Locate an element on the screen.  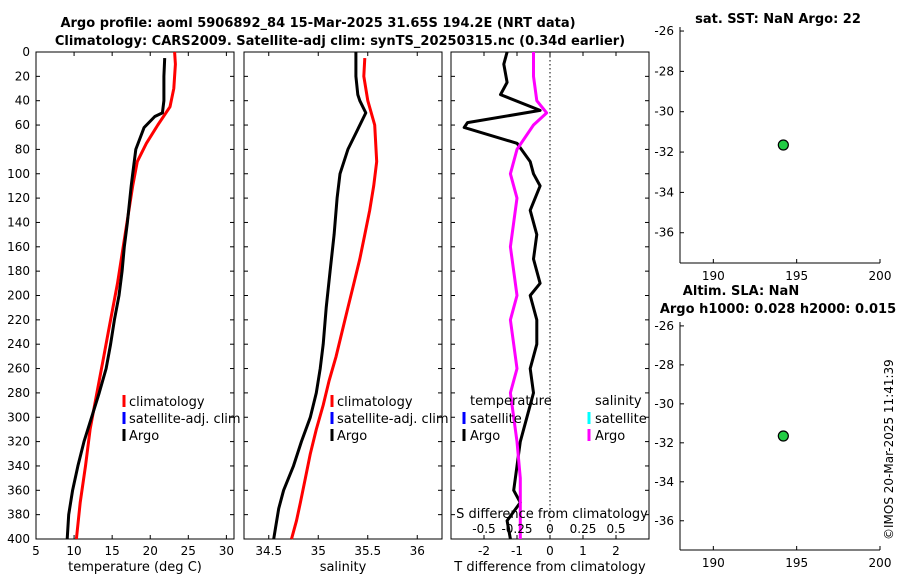
diff-legend-salinity-label: satellite is located at coordinates (621, 419).